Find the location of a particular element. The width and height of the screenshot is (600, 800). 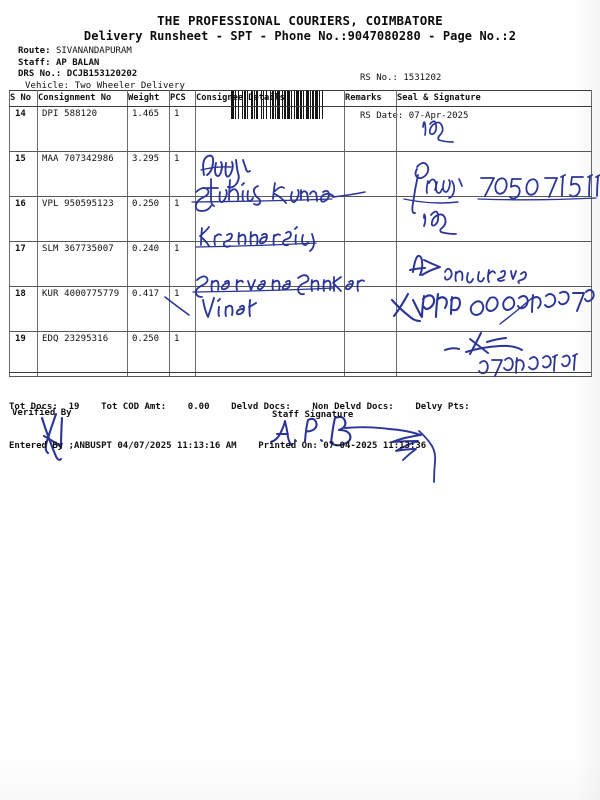

cell-s-no: 16 is located at coordinates (23, 219).